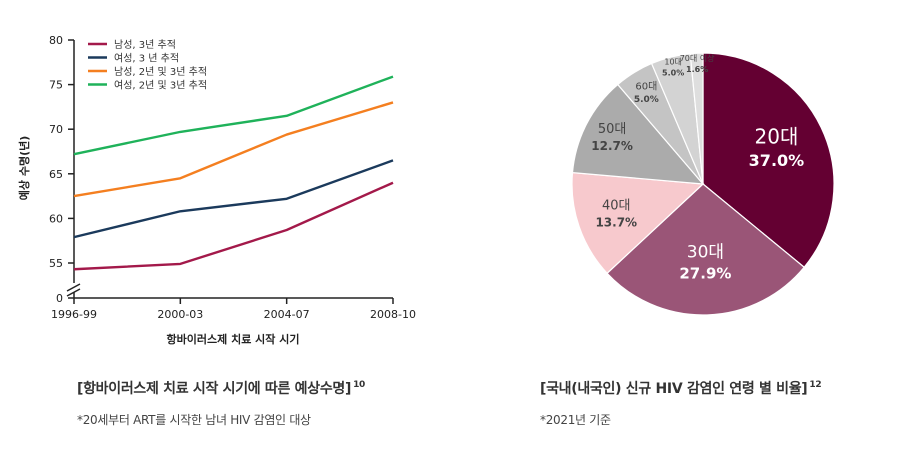 Image resolution: width=903 pixels, height=472 pixels. I want to click on legend-label: 여성, 2년 및 3년 추적, so click(160, 86).